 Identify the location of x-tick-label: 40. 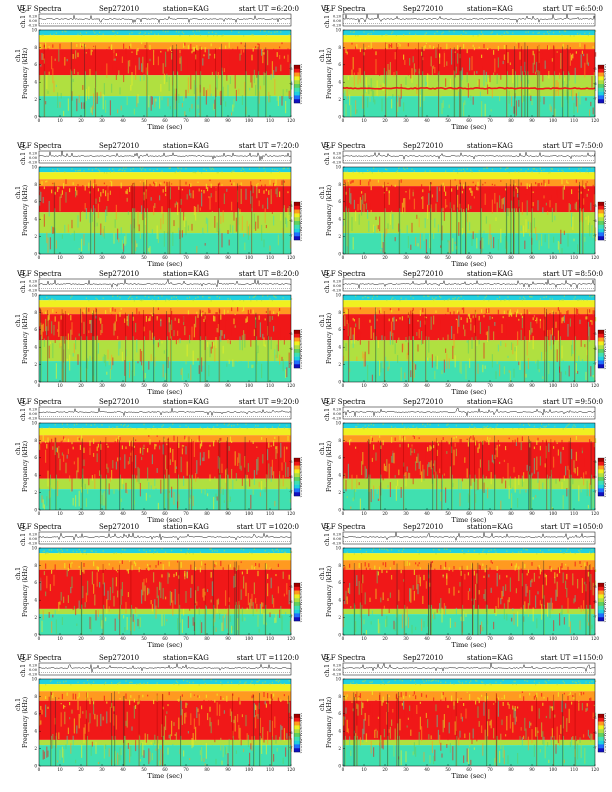
(427, 385).